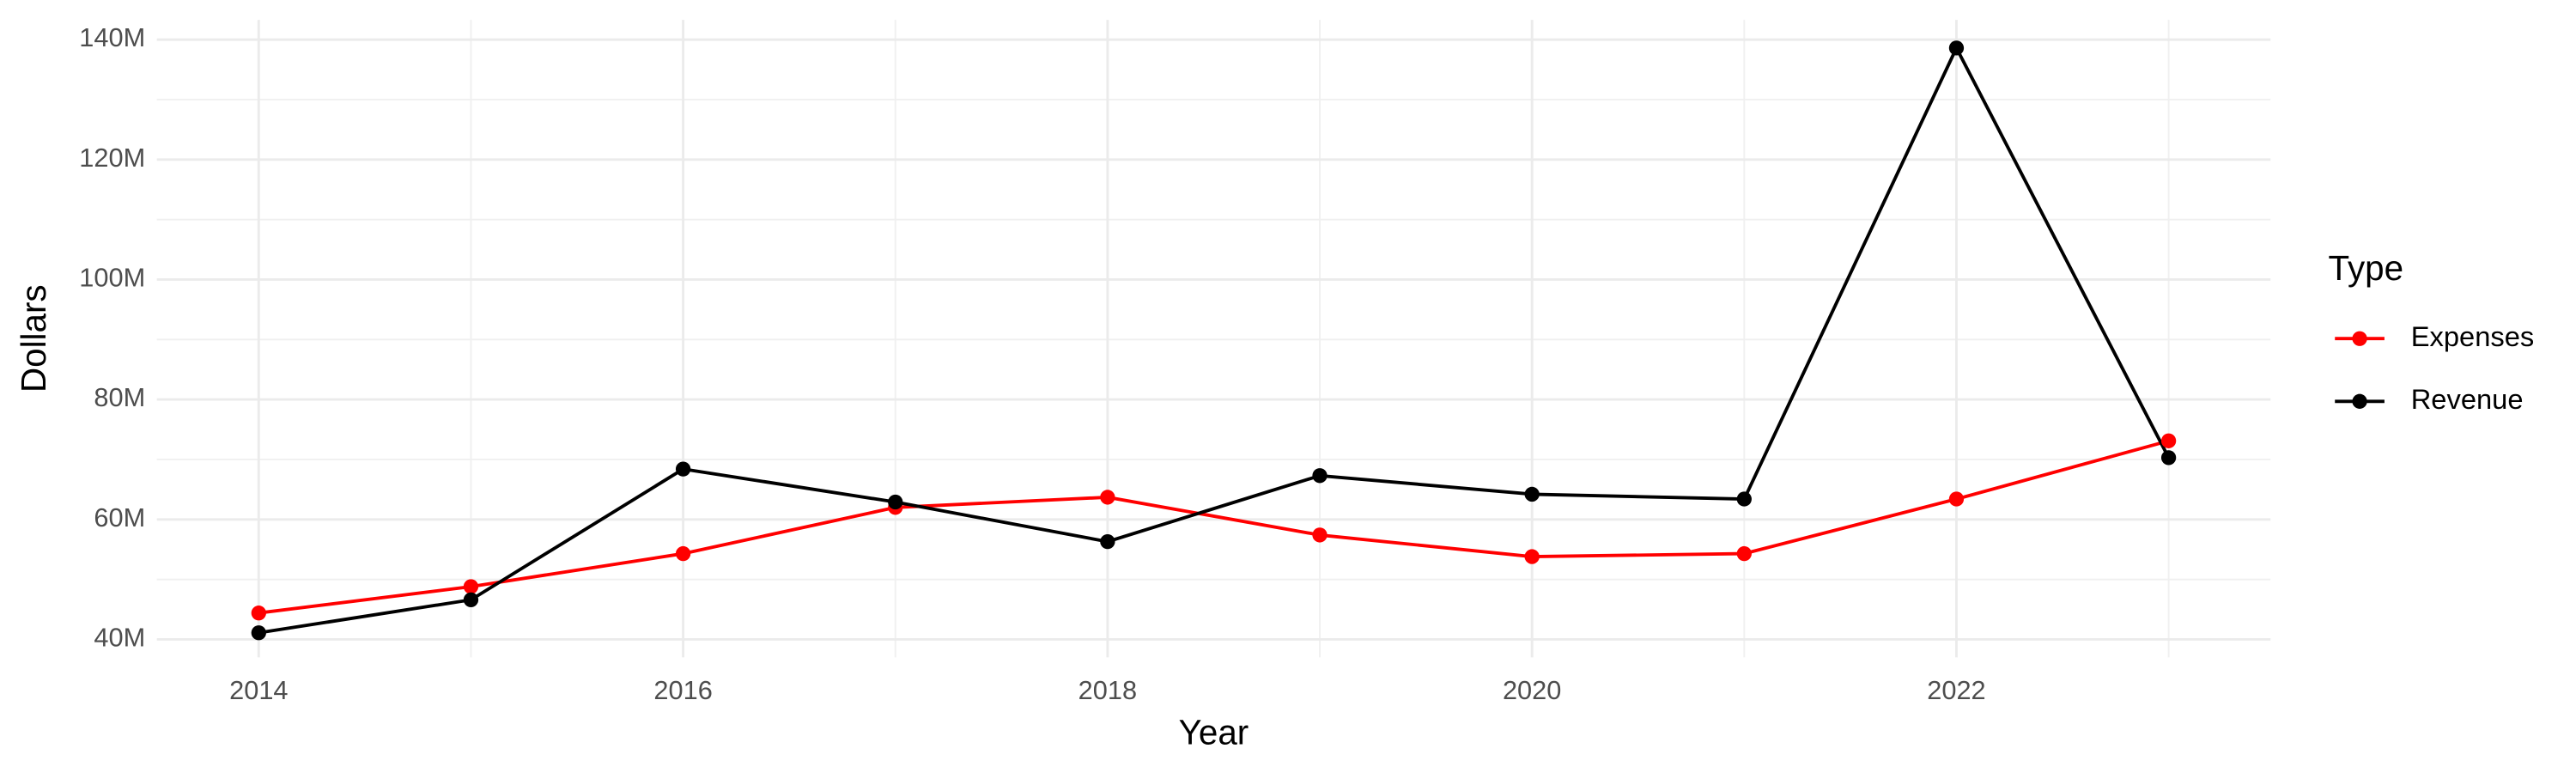  Describe the element at coordinates (119, 397) in the screenshot. I see `y-tick-label: 80M` at that location.